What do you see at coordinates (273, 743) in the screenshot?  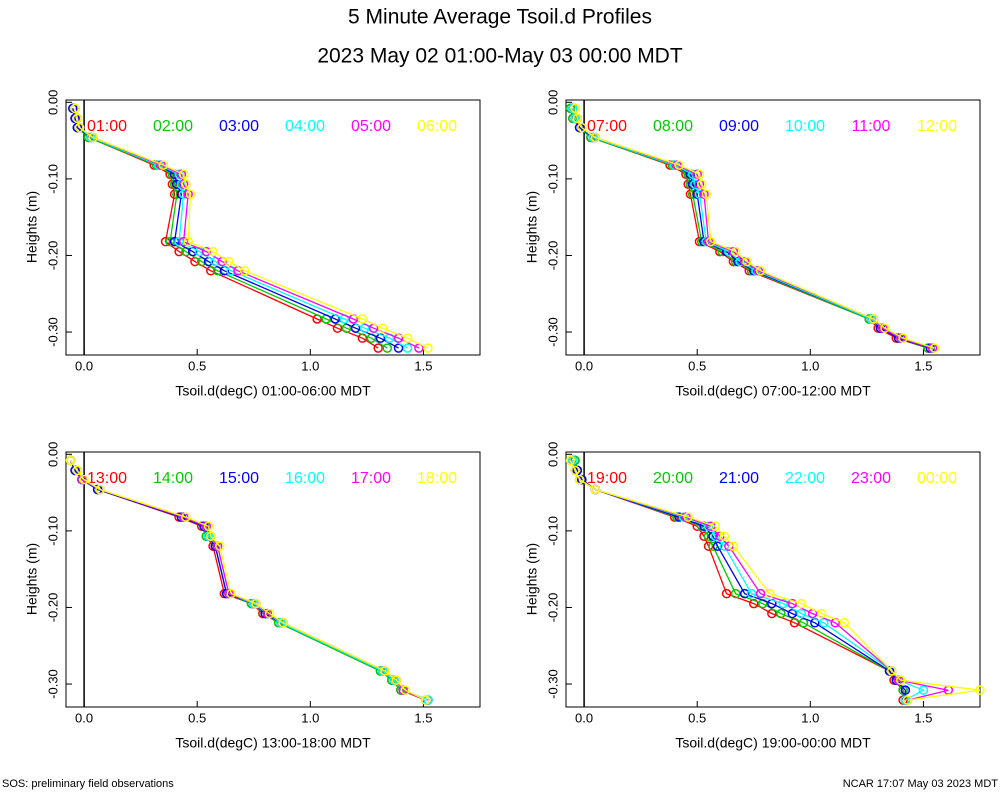 I see `x-axis-label: Tsoil.d(degC) 13:00-18:00 MDT` at bounding box center [273, 743].